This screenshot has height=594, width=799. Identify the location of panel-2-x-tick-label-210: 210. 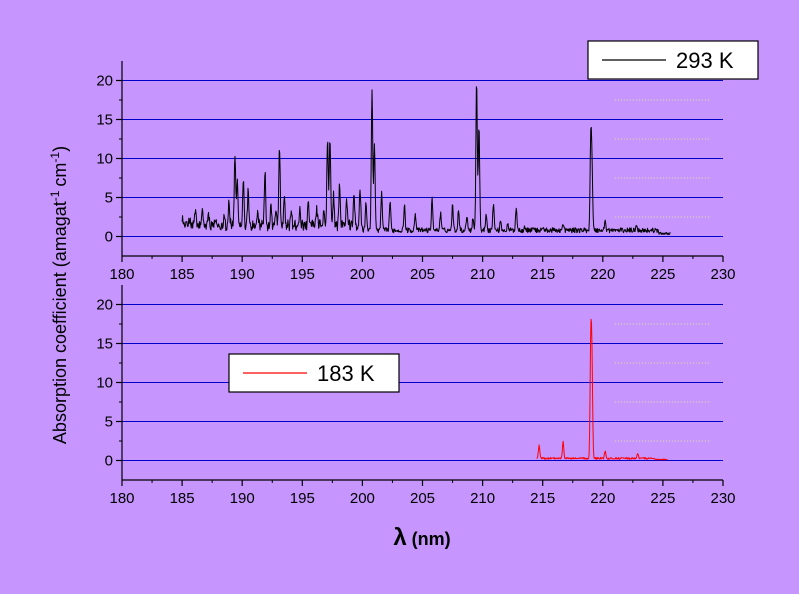
(482, 498).